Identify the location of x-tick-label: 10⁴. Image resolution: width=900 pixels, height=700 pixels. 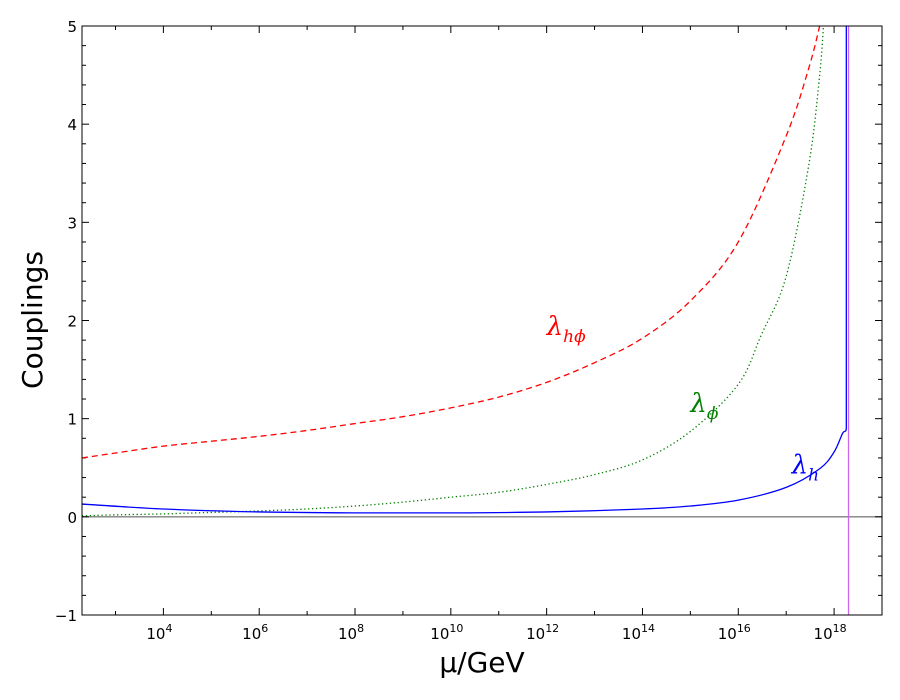
(159, 632).